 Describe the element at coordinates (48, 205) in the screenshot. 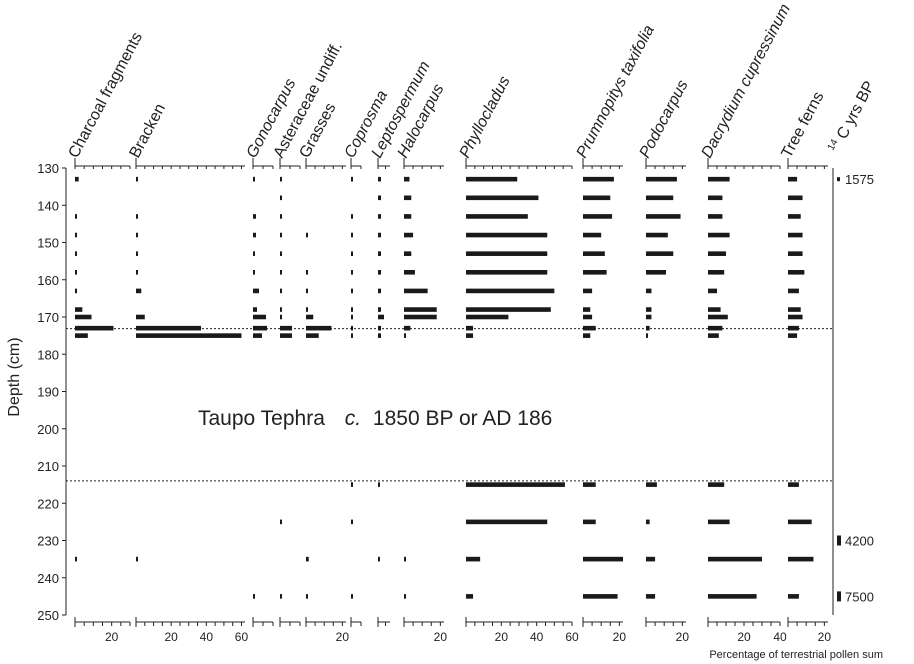

I see `depth-tick-label: 140` at that location.